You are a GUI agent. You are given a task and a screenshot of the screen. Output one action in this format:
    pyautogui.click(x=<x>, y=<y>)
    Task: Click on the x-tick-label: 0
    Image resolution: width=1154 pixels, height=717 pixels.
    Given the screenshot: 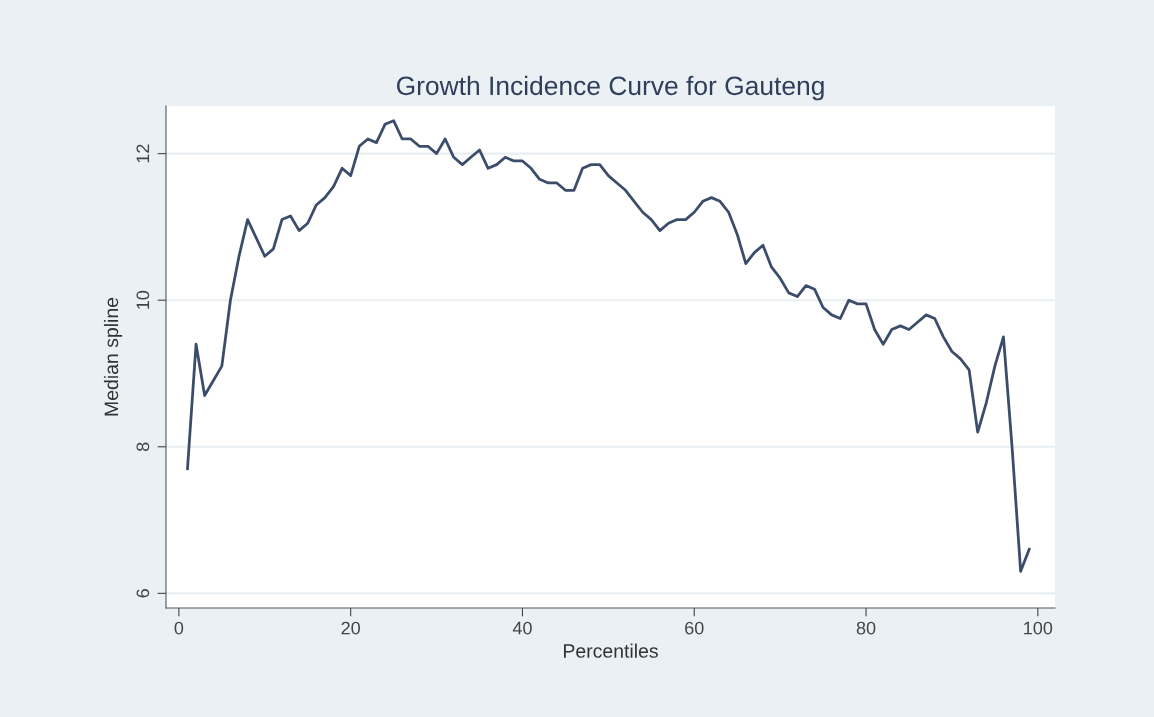 What is the action you would take?
    pyautogui.click(x=179, y=628)
    